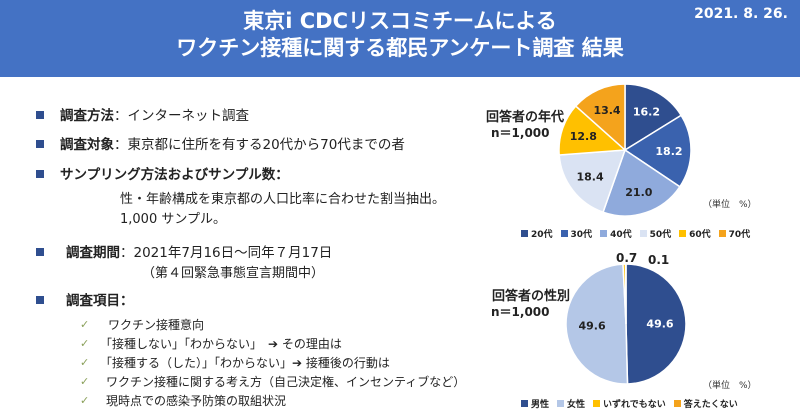  Describe the element at coordinates (233, 273) in the screenshot. I see `period-note: （第４回緊急事態宣言期間中）` at that location.